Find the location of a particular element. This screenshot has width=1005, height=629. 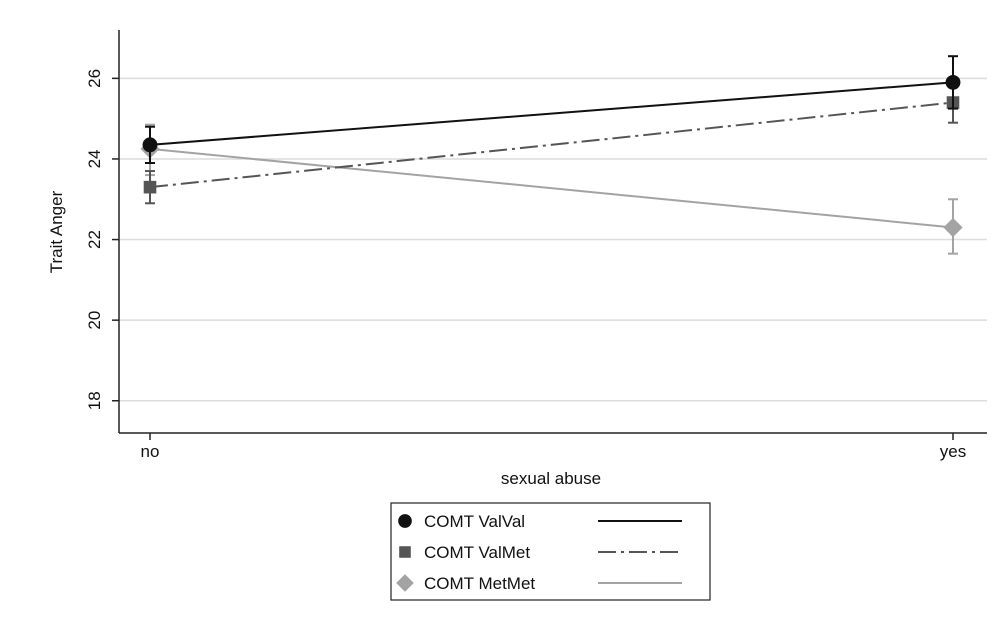

legend-label: COMT ValMet is located at coordinates (477, 552).